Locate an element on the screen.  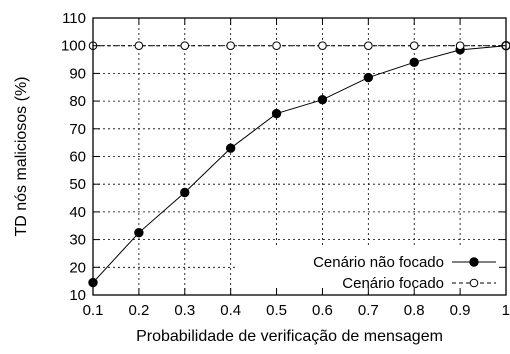
legend-background is located at coordinates (371, 270).